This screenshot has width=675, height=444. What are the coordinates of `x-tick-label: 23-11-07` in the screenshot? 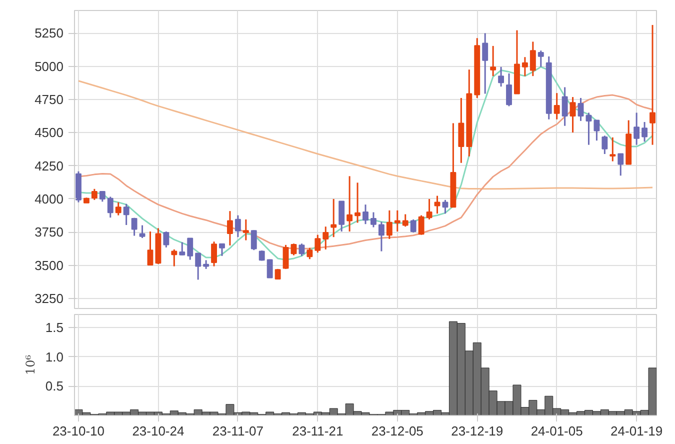 It's located at (238, 431).